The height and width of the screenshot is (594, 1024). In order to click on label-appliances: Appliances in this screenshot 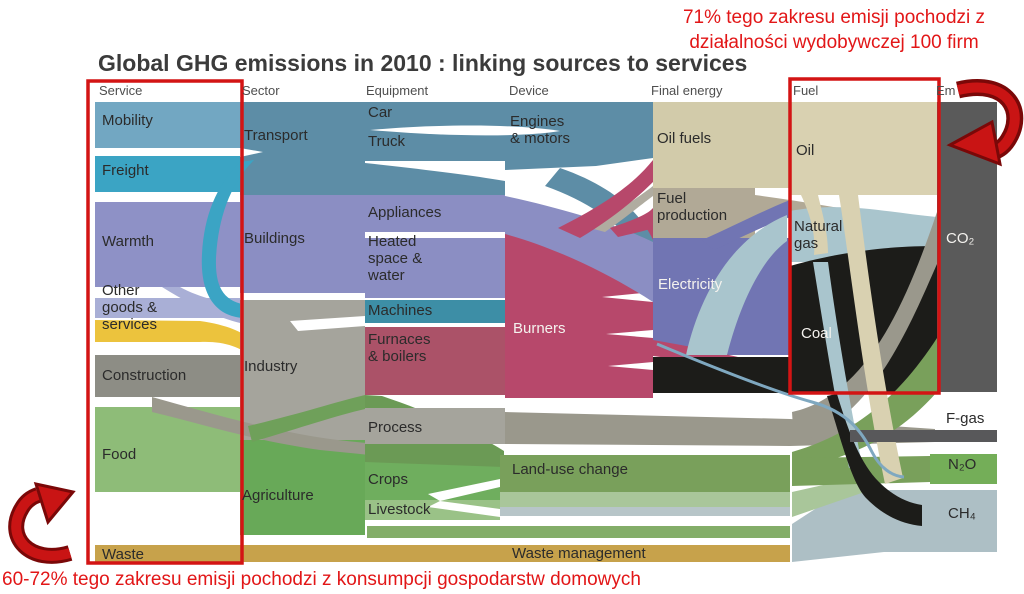, I will do `click(405, 212)`.